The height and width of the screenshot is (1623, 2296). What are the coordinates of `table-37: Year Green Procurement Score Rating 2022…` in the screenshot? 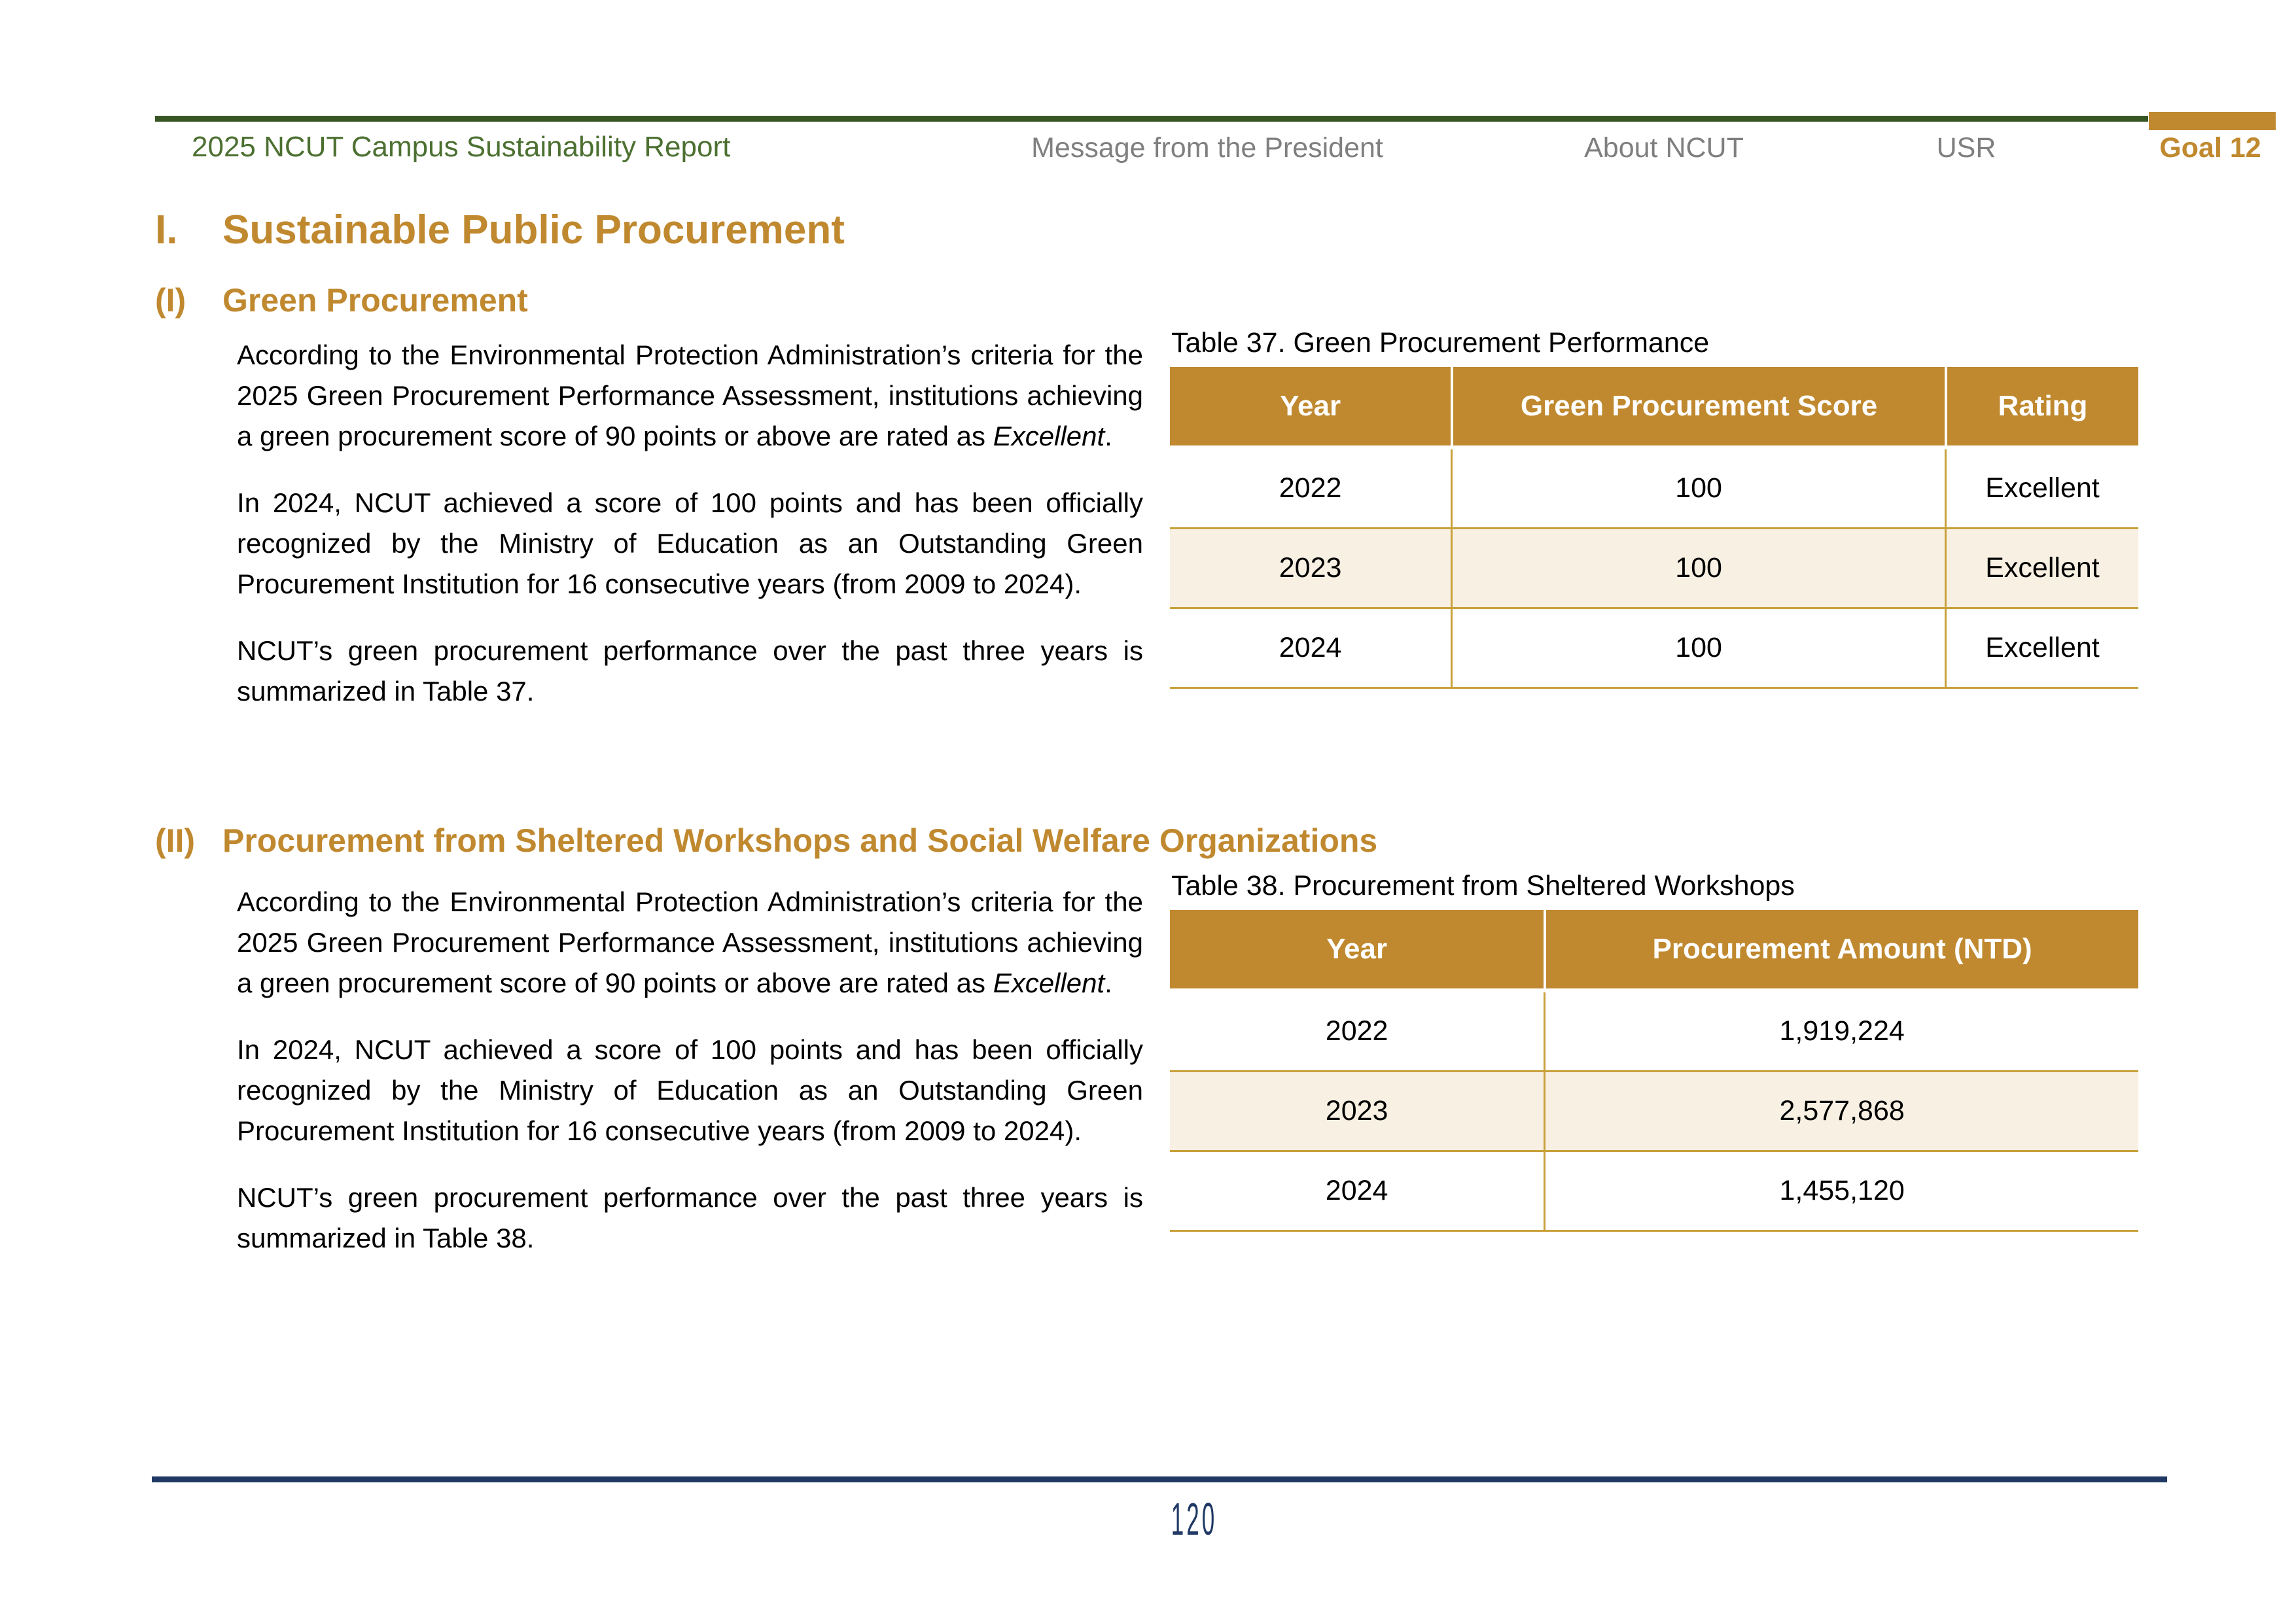 It's located at (1654, 528).